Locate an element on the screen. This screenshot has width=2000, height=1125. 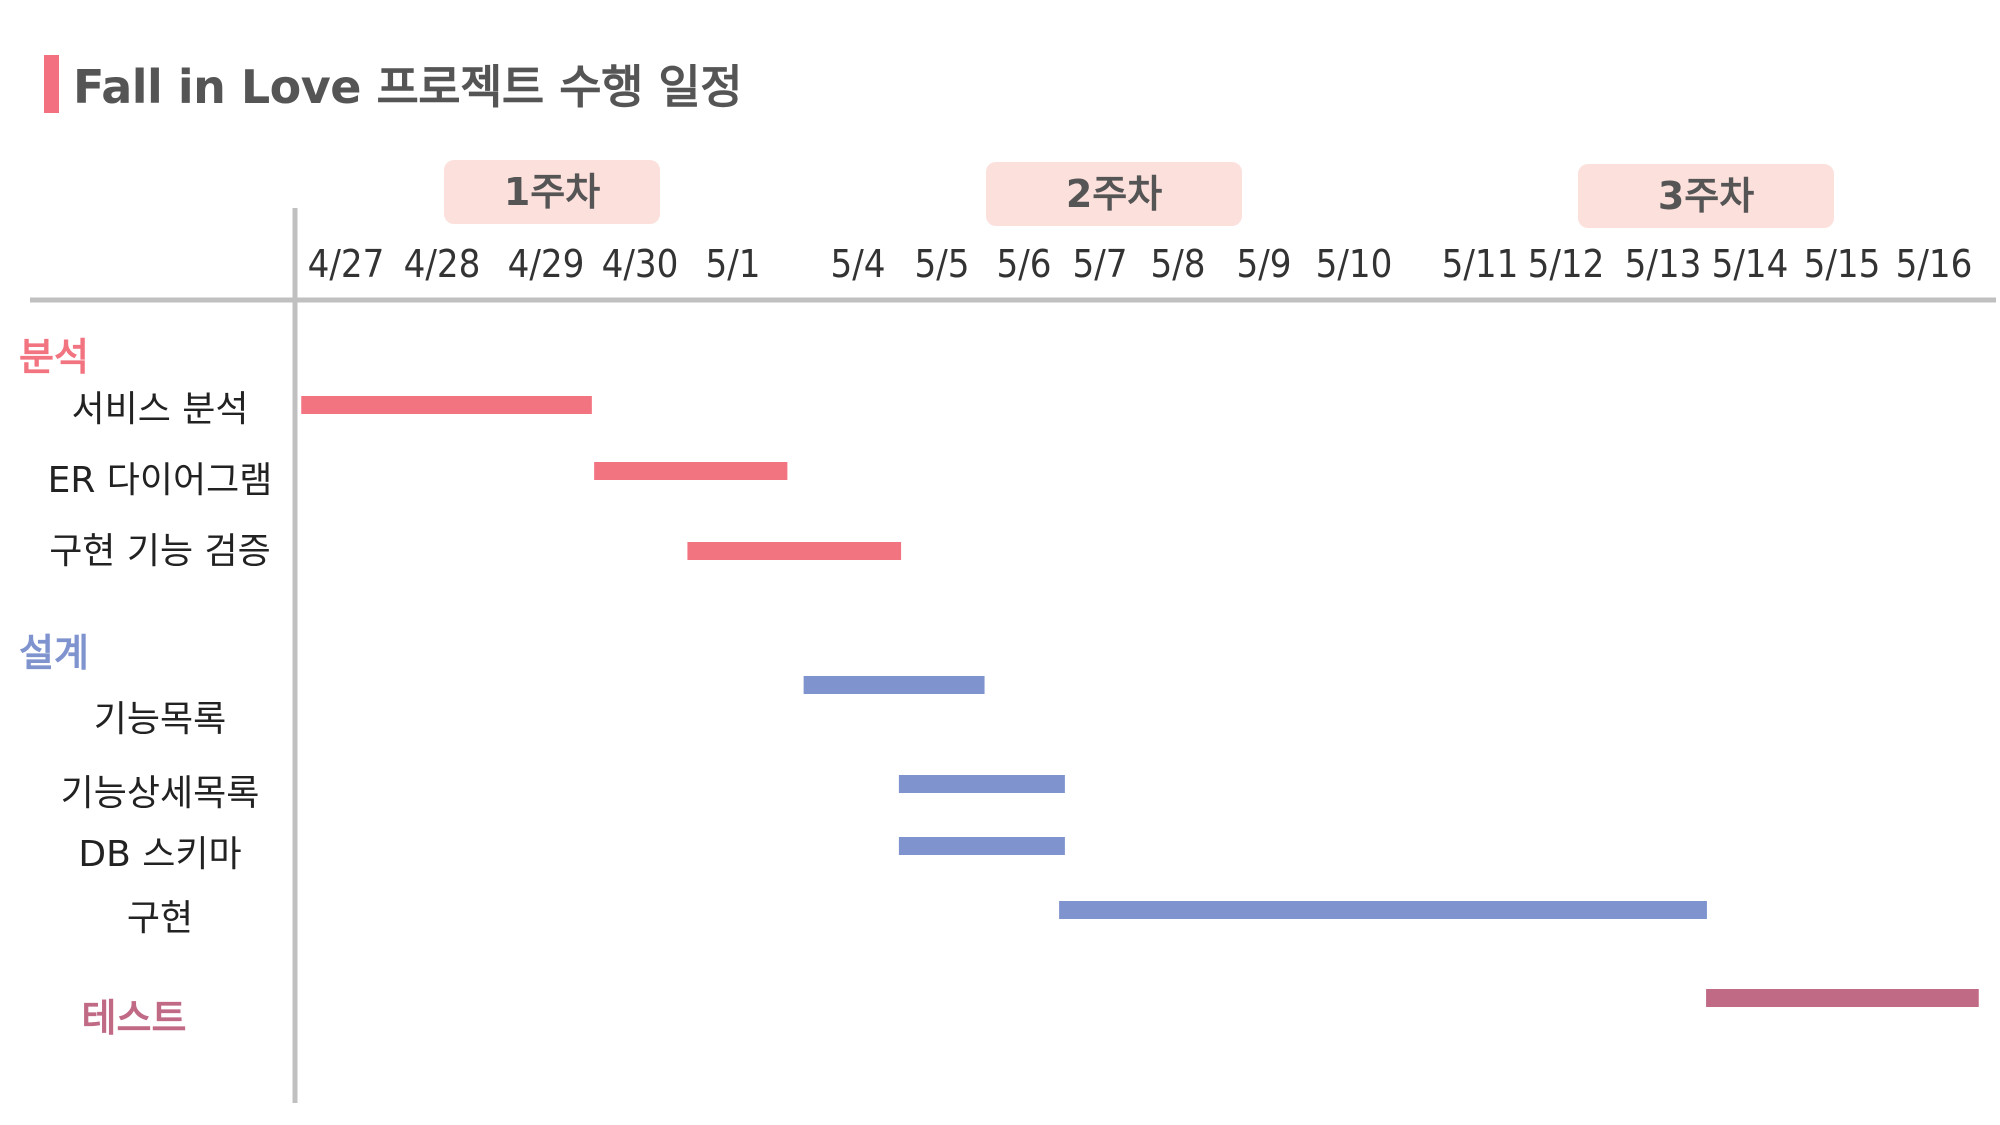
task-label: 기능상세목록 is located at coordinates (160, 793).